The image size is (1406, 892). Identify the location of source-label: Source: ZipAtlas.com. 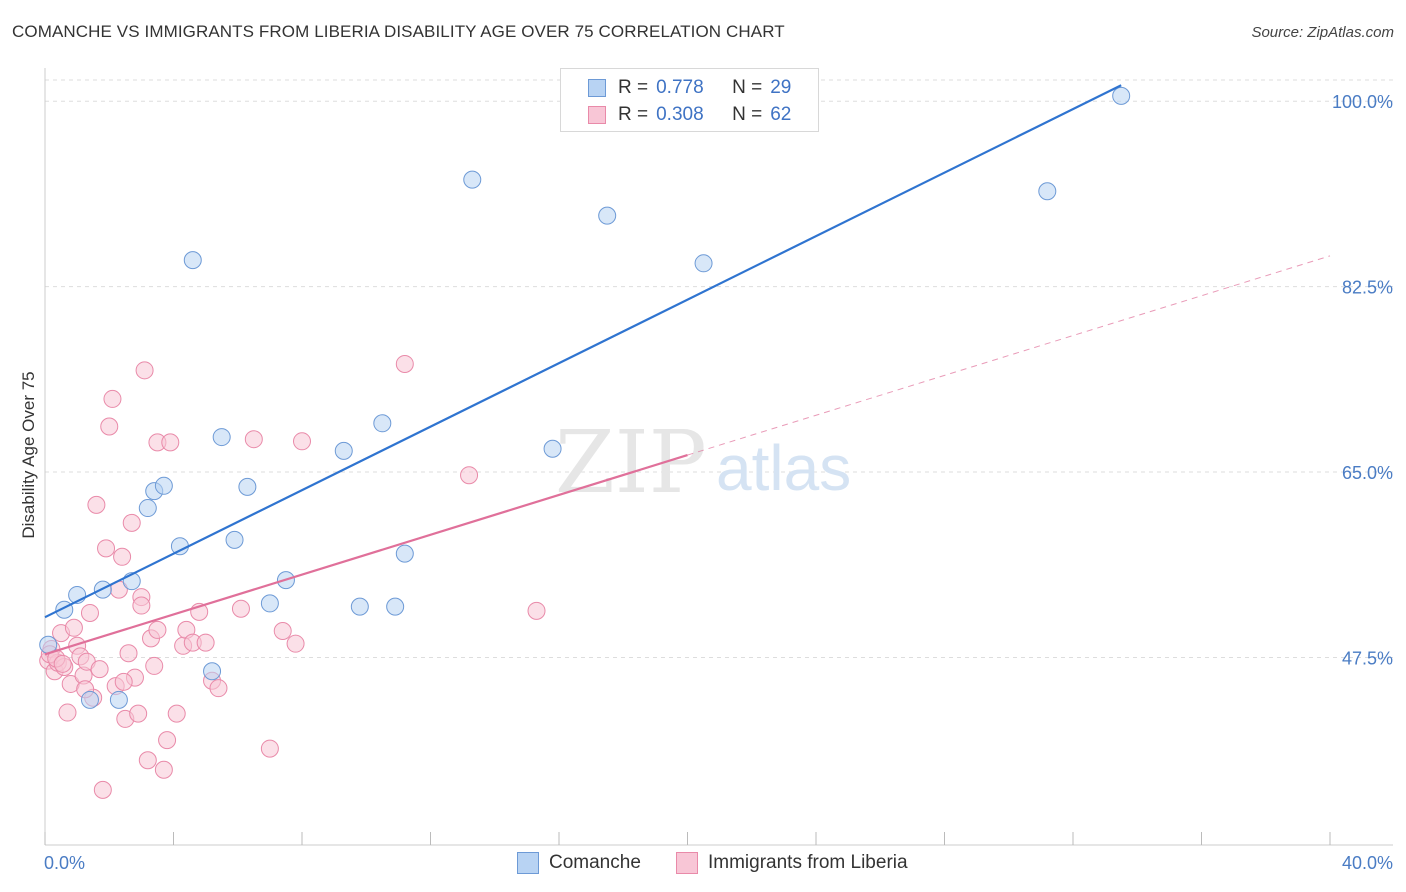
(1322, 32).